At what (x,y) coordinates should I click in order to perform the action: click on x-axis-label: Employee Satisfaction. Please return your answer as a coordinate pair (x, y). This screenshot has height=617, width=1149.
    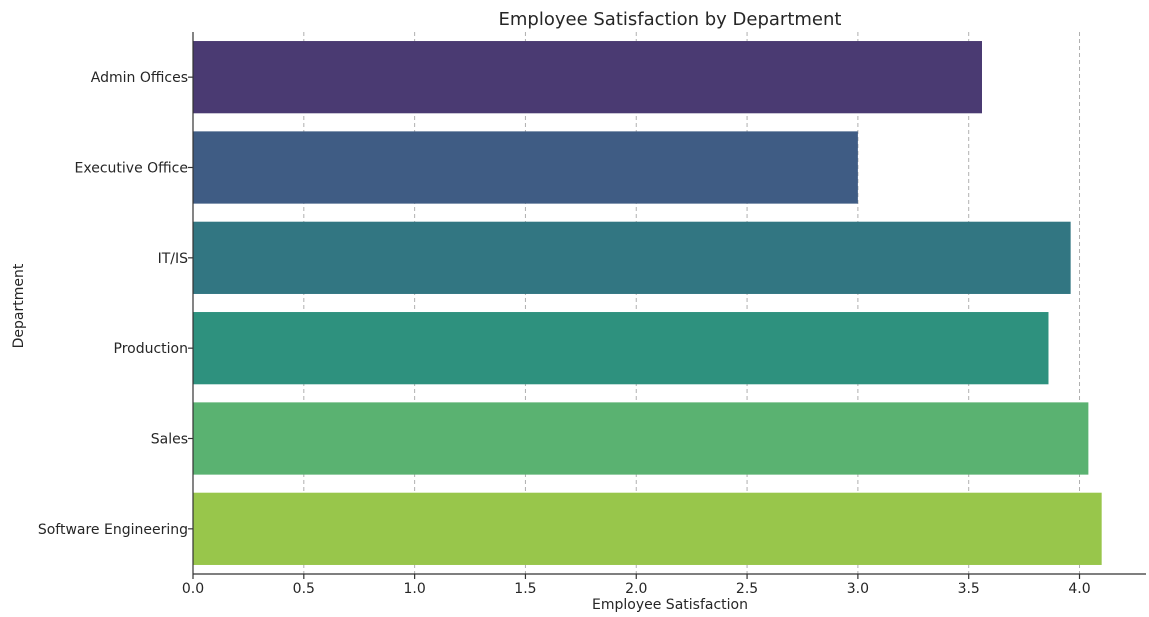
    Looking at the image, I should click on (670, 605).